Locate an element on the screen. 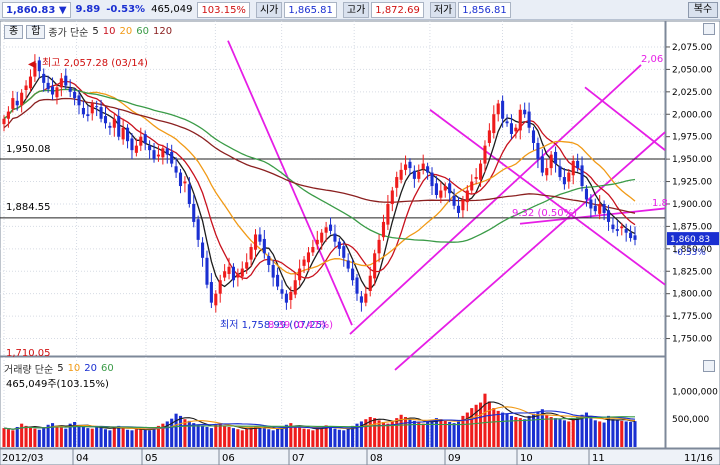 The width and height of the screenshot is (720, 465). ma60-label: 60 is located at coordinates (142, 31).